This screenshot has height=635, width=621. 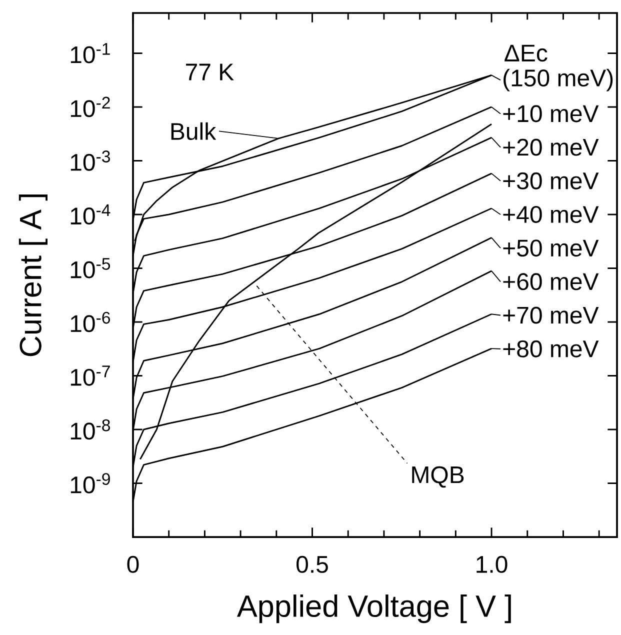 What do you see at coordinates (90, 376) in the screenshot?
I see `y-tick-label: 10$^{-7}$` at bounding box center [90, 376].